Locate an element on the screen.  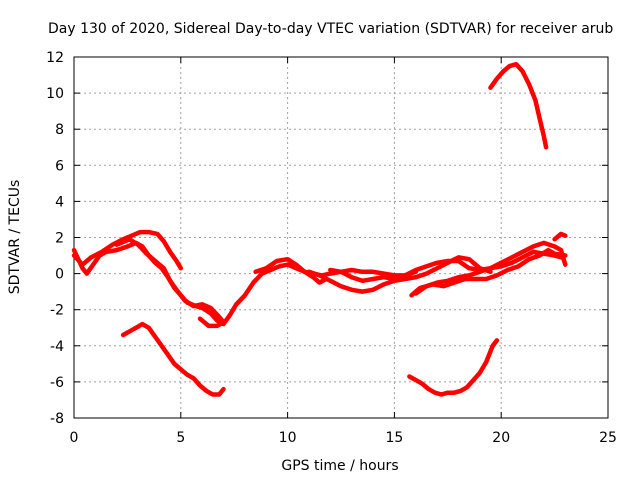
series-arc-k is located at coordinates (173, 359).